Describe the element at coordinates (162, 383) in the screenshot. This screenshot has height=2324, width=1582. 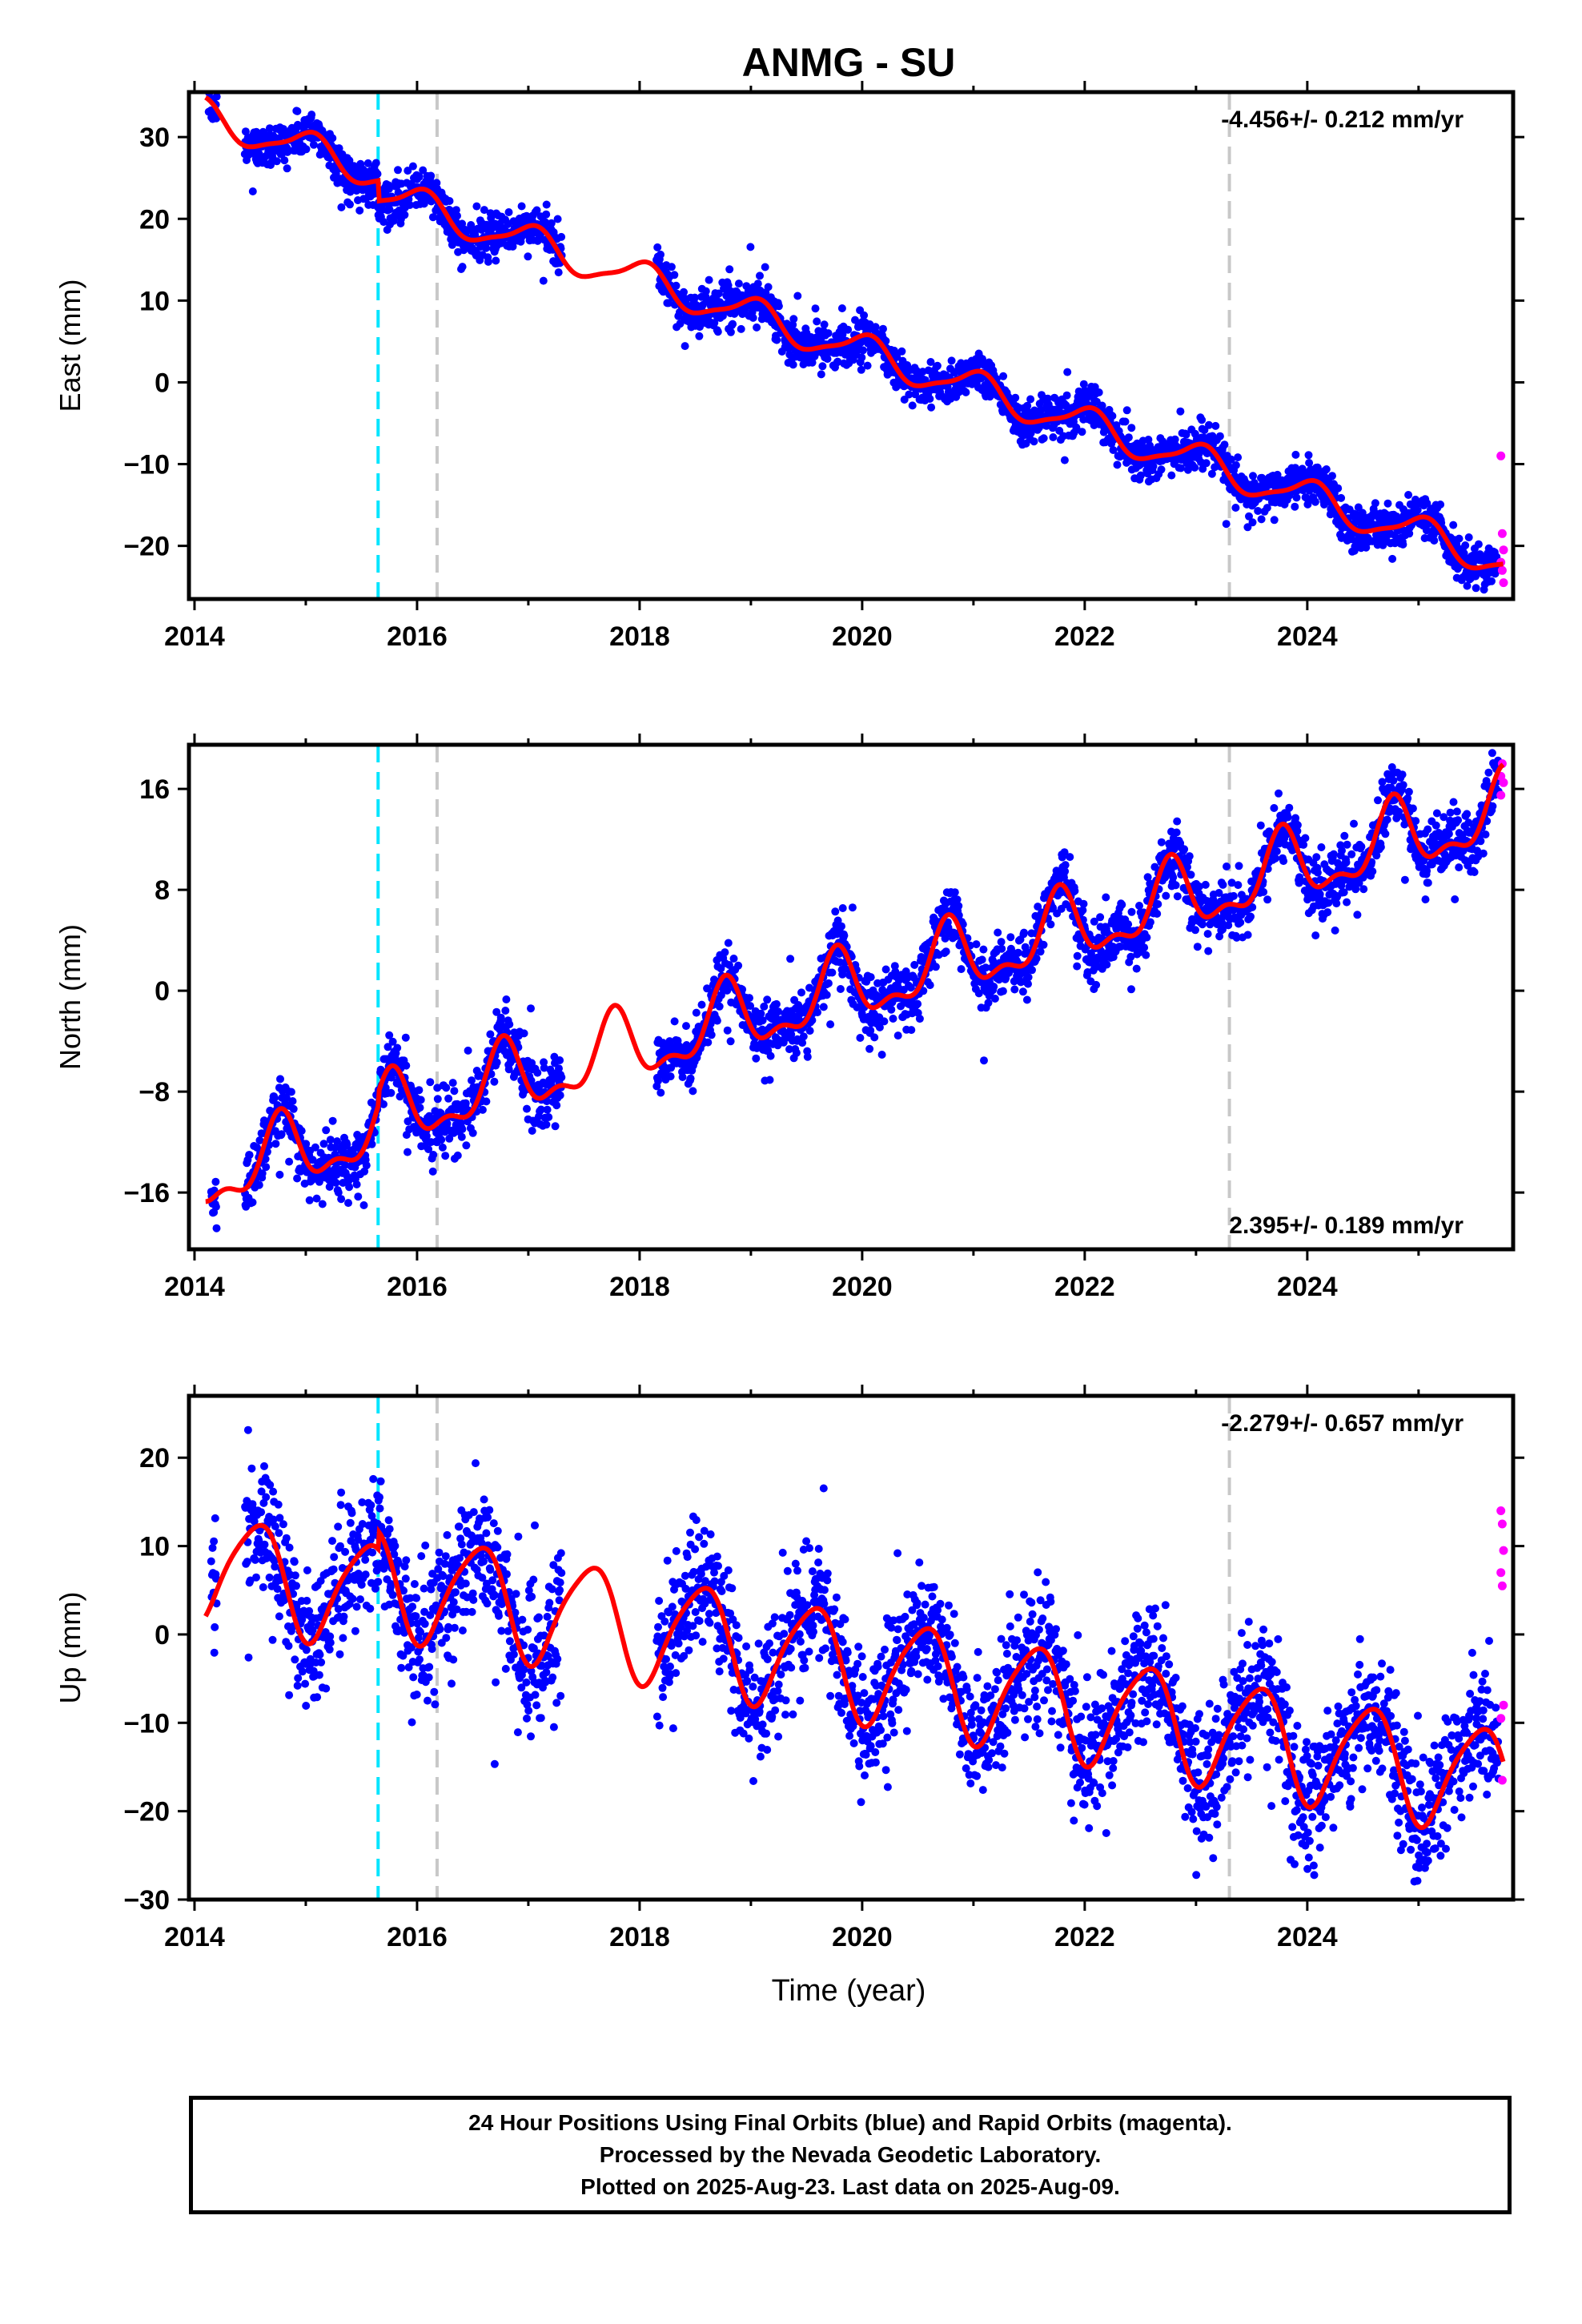
I see `y-tick-label: 0` at that location.